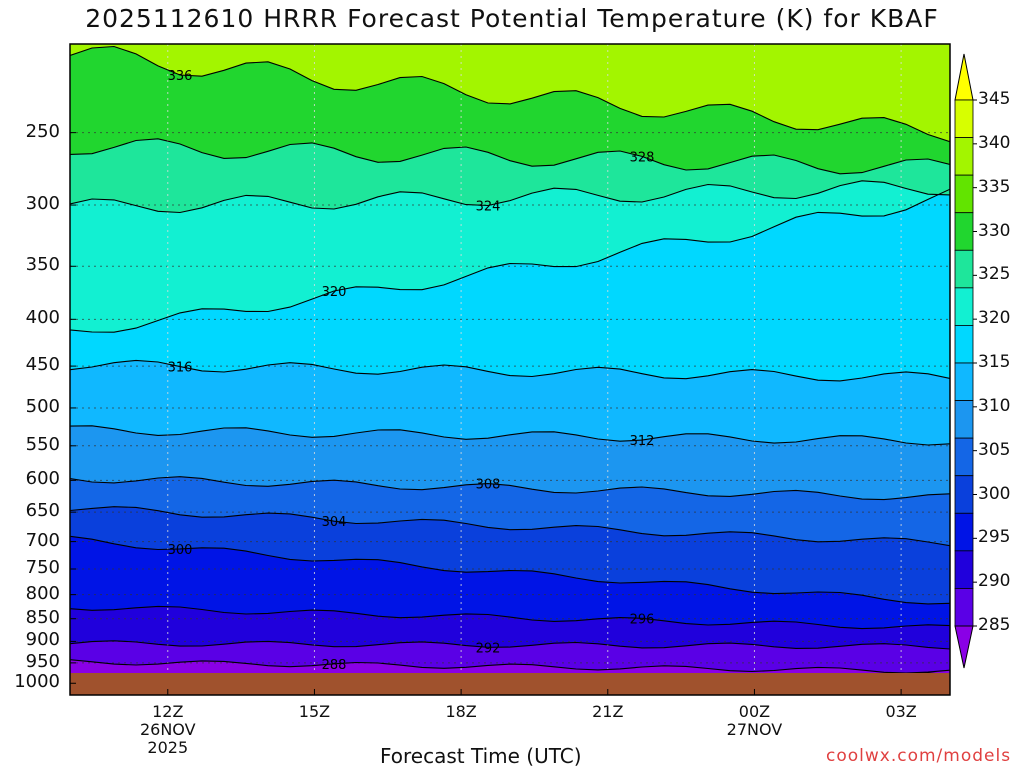 Image resolution: width=1024 pixels, height=768 pixels. I want to click on x-tick-year: 2025, so click(168, 747).